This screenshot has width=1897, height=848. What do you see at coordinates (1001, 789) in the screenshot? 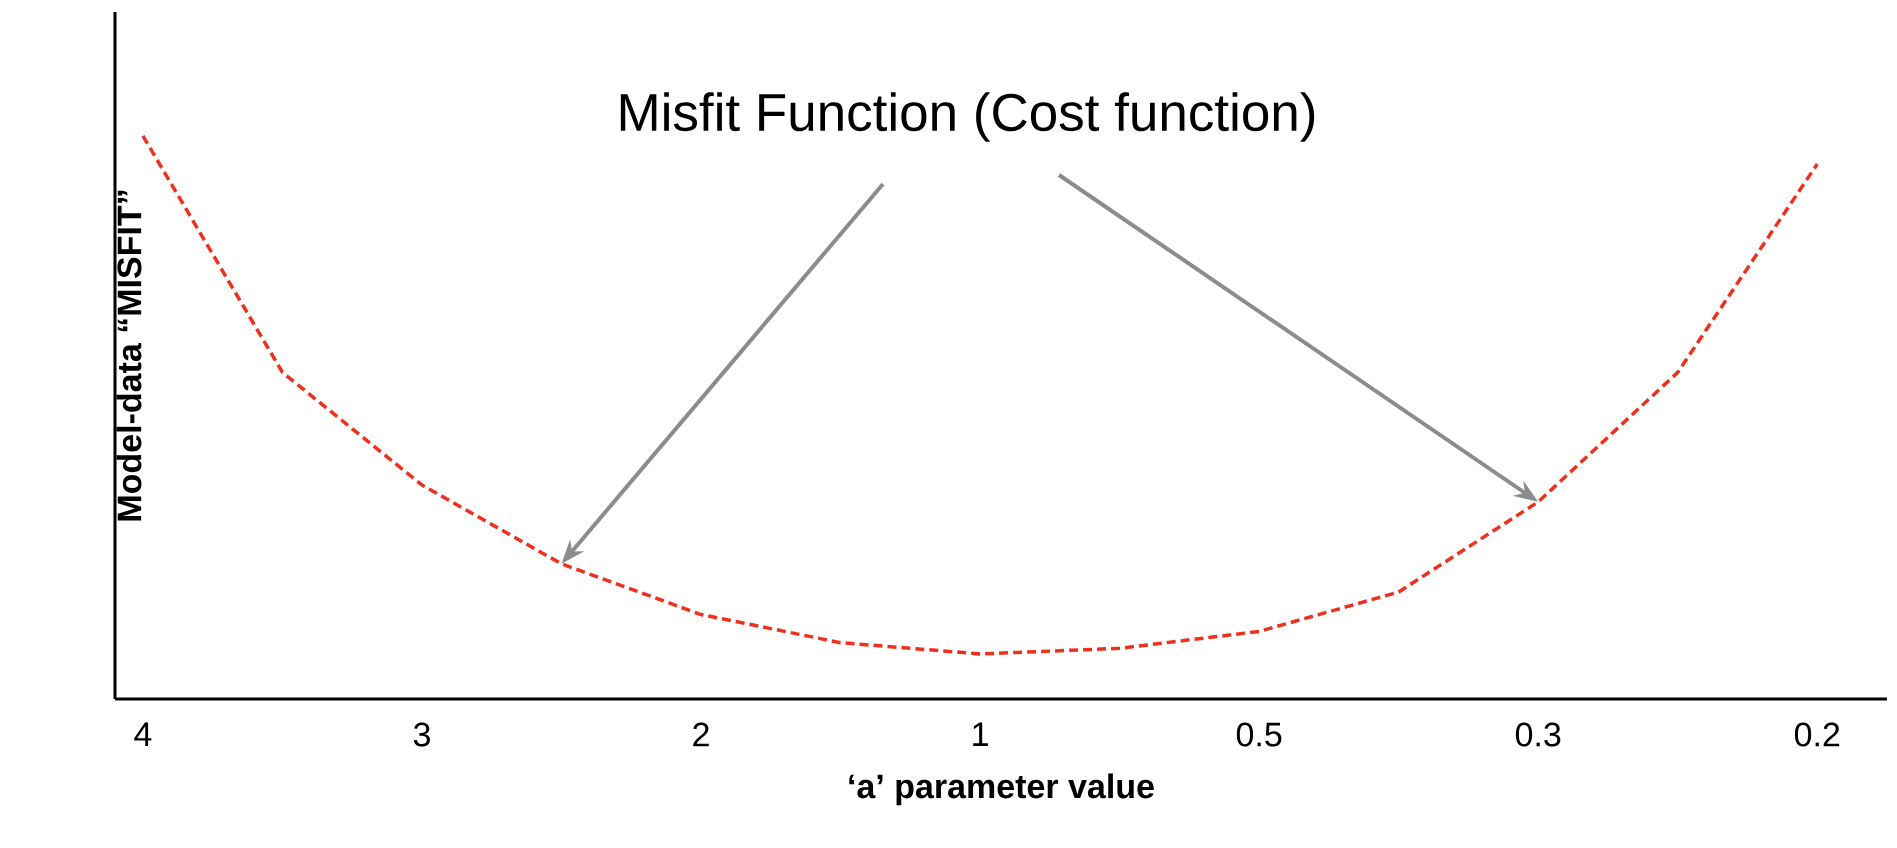
I see `x-axis-title: ‘a’ parameter value` at bounding box center [1001, 789].